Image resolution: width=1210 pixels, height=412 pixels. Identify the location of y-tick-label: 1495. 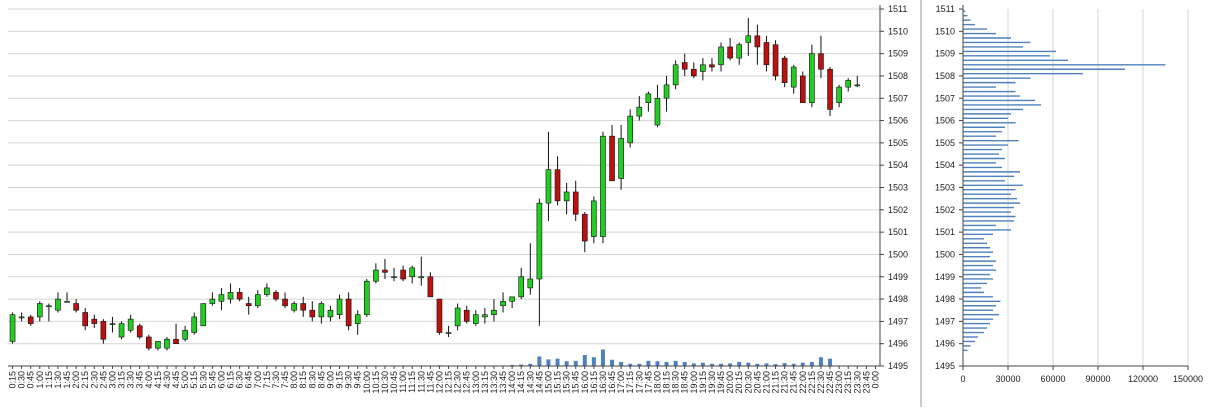
(898, 366).